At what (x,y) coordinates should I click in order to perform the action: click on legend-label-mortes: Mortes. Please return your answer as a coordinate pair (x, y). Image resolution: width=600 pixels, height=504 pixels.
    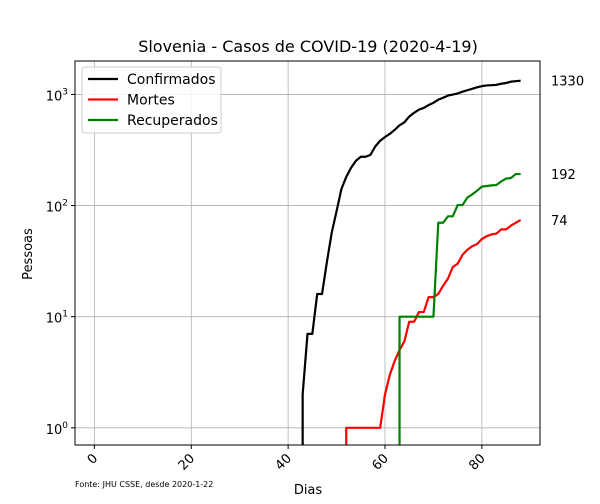
    Looking at the image, I should click on (151, 101).